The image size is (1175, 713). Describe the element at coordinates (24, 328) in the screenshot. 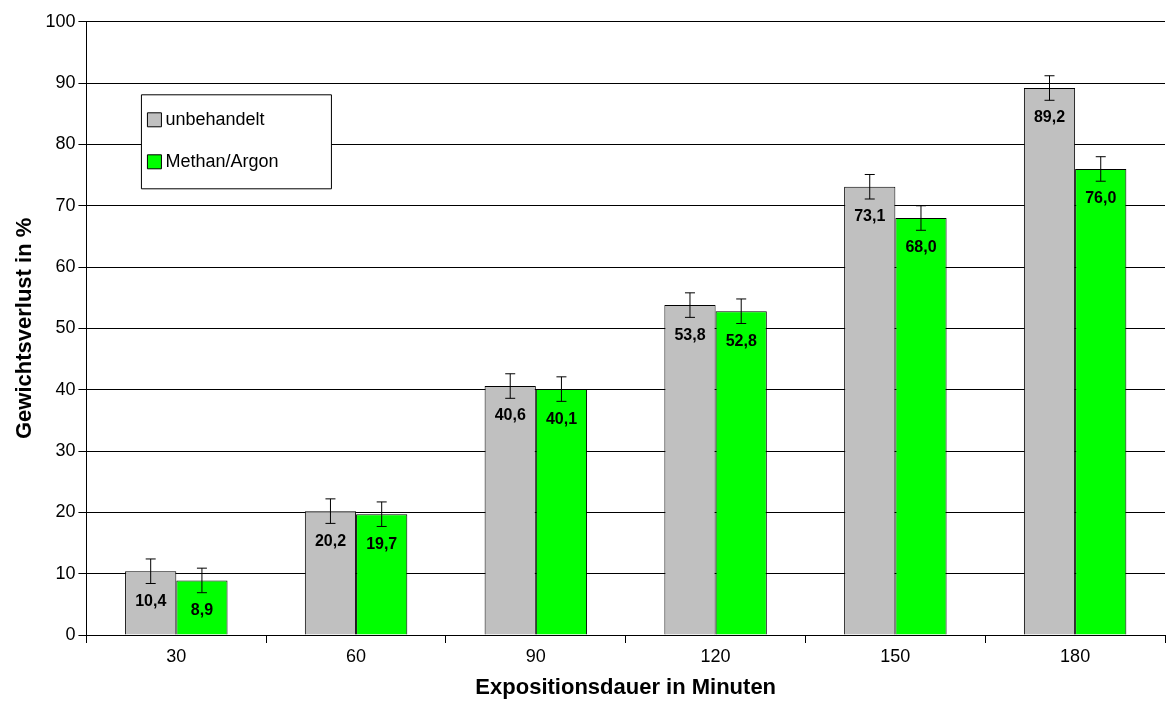

I see `y-axis-title: Gewichtsverlust in %` at that location.